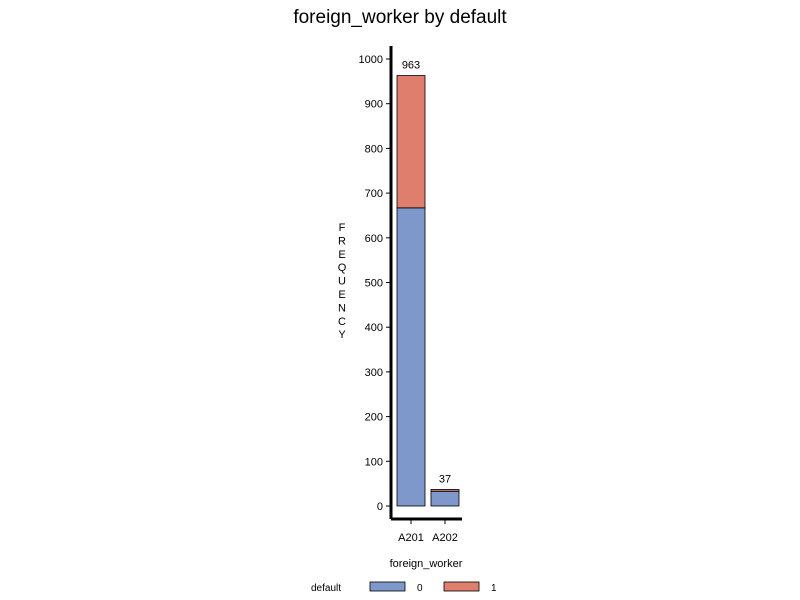 This screenshot has height=600, width=800. What do you see at coordinates (342, 268) in the screenshot?
I see `y-axis-label-letter: Q` at bounding box center [342, 268].